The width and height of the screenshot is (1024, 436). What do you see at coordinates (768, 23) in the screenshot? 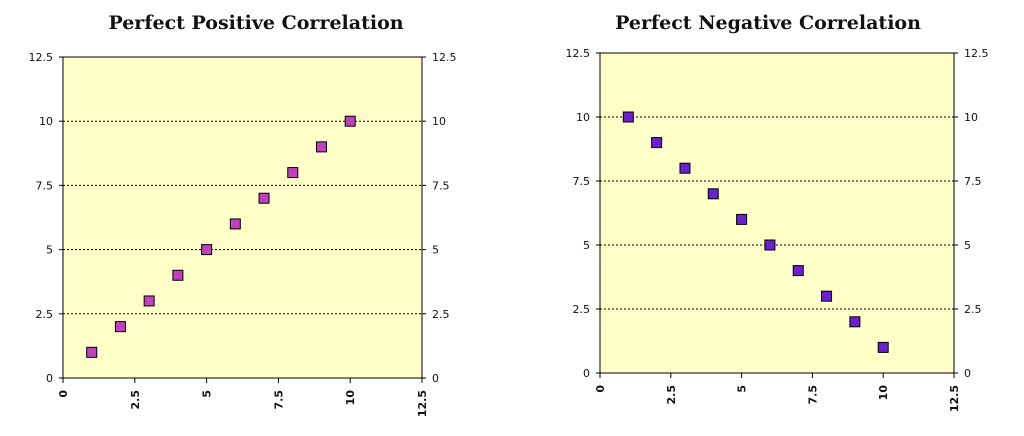
I see `chart-title: Perfect Negative Correlation` at bounding box center [768, 23].